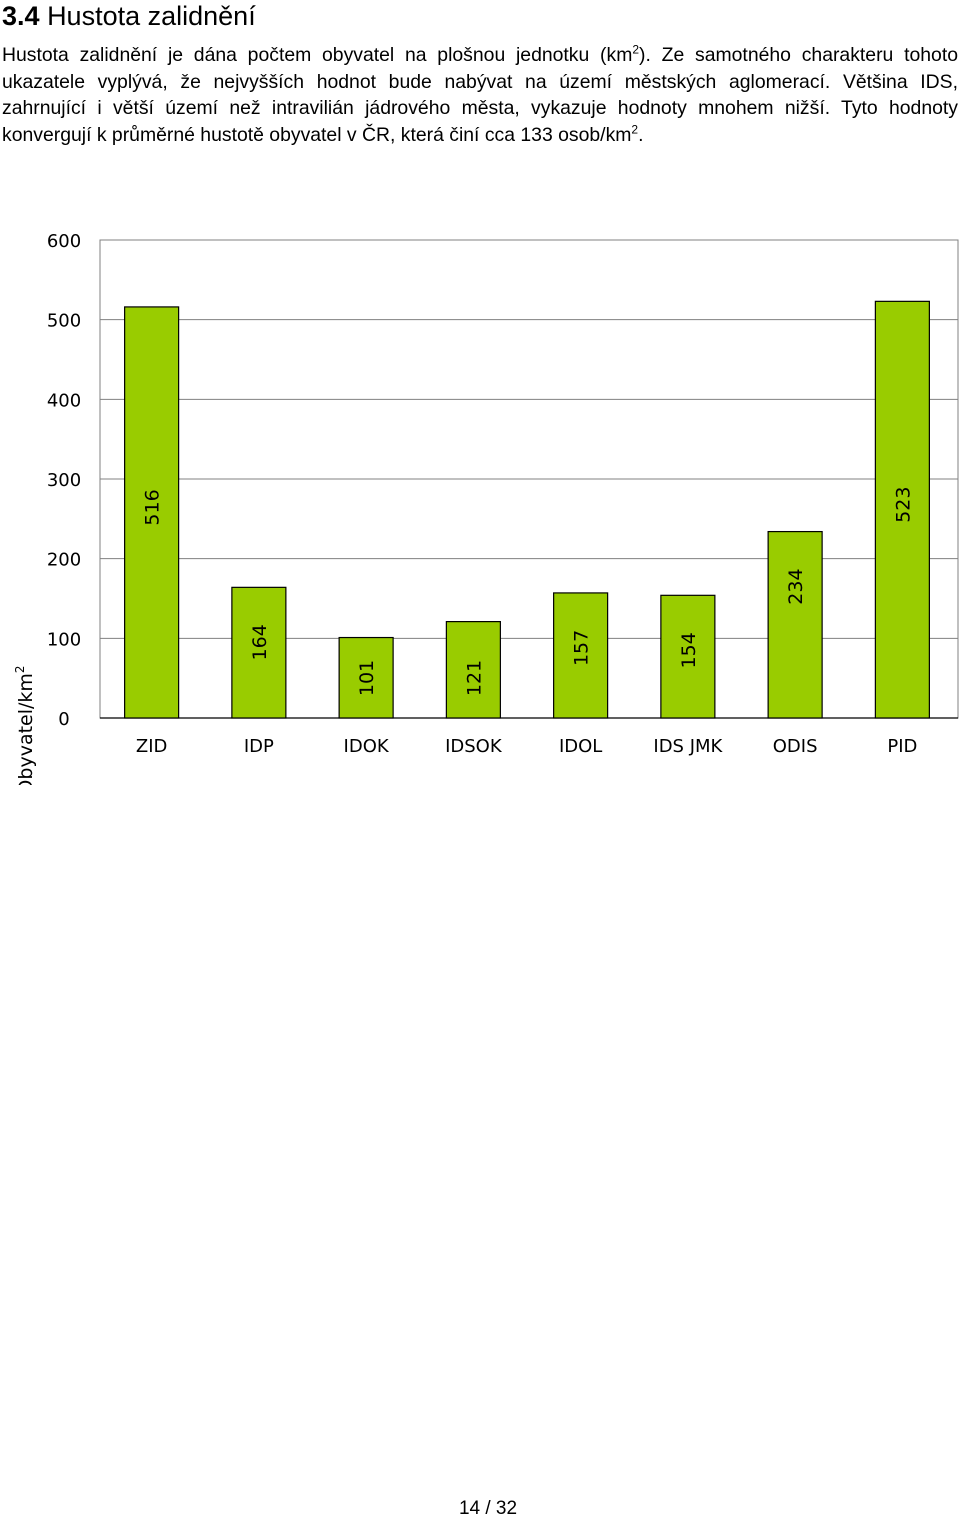  Describe the element at coordinates (474, 746) in the screenshot. I see `x-tick-label-idsok: IDSOK` at that location.